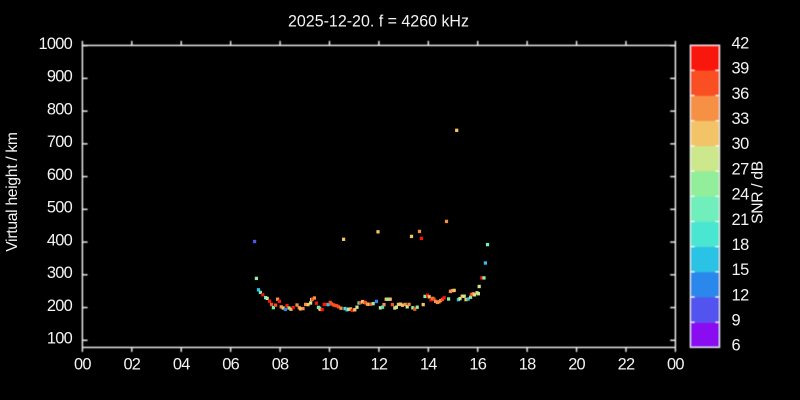 This screenshot has width=800, height=400. What do you see at coordinates (741, 169) in the screenshot?
I see `svg-text: 27` at bounding box center [741, 169].